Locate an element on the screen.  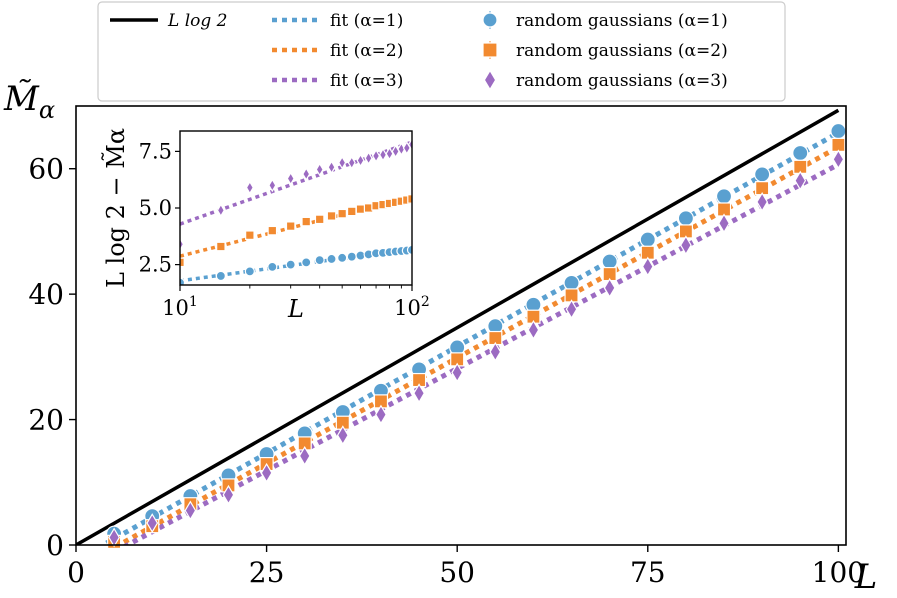
inset-data-area is located at coordinates (296, 211).